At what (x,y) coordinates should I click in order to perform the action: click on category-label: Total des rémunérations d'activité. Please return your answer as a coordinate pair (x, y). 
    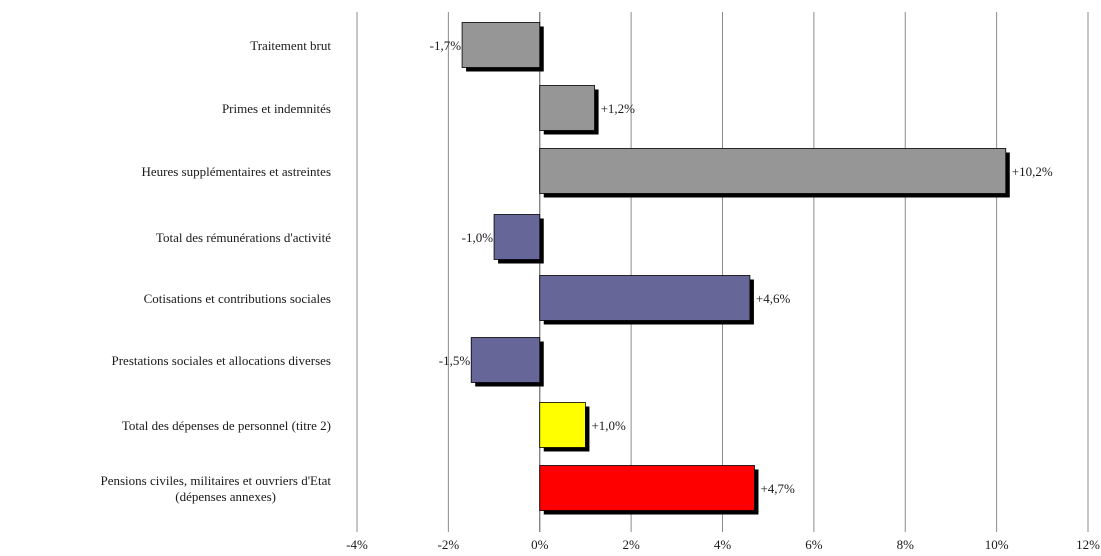
    Looking at the image, I should click on (243, 237).